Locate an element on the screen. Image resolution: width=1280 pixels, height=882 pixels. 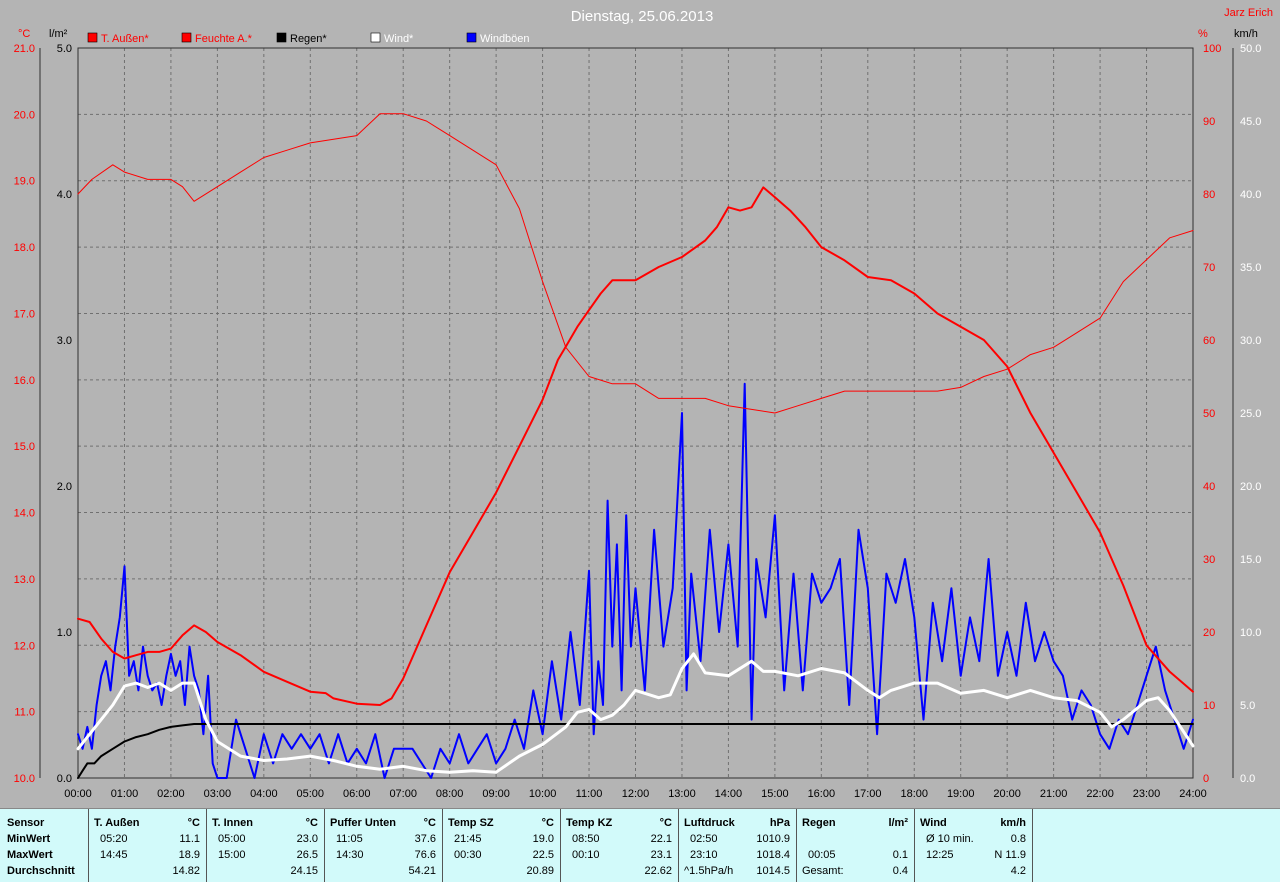
stats-column: T. Außen °C 05:20 11.1 14:45 18.9 14.82 is located at coordinates (147, 845).